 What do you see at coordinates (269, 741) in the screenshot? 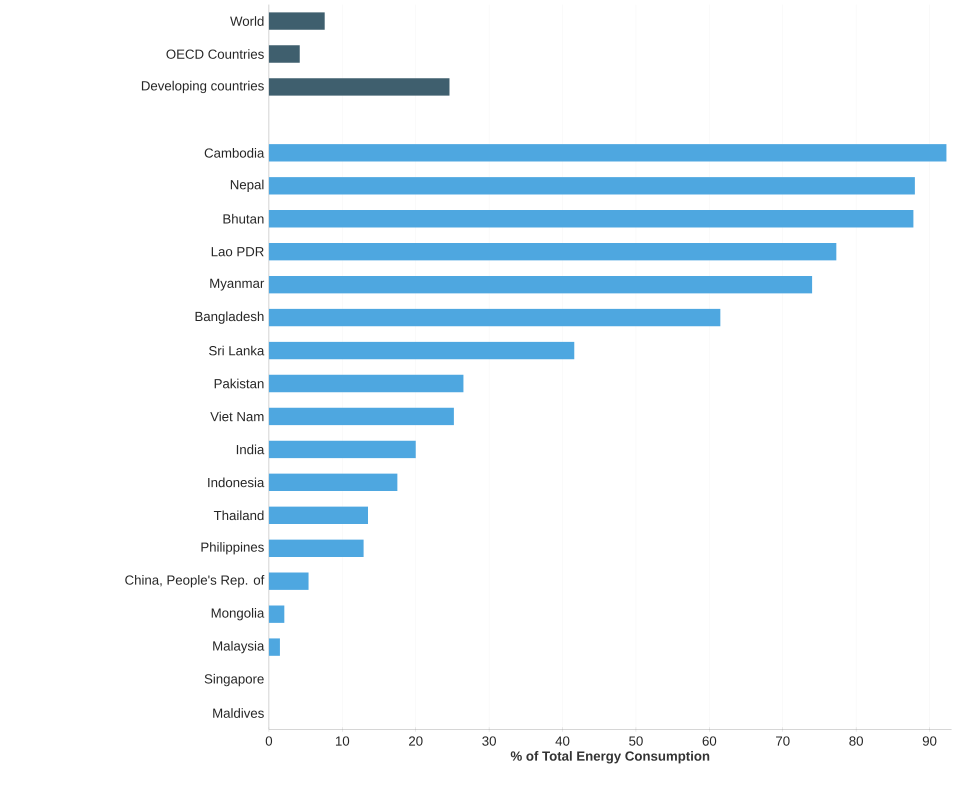
I see `x-tick-label: 0` at bounding box center [269, 741].